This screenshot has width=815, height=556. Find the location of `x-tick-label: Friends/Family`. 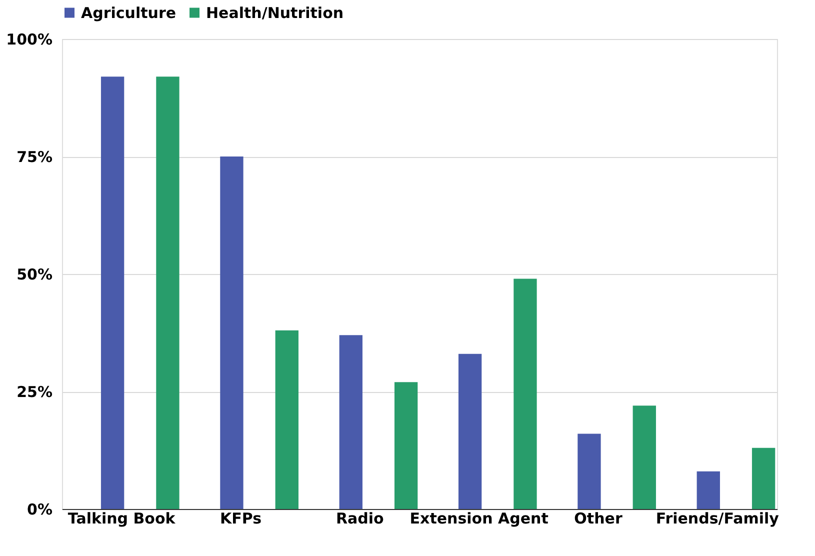

x-tick-label: Friends/Family is located at coordinates (718, 519).